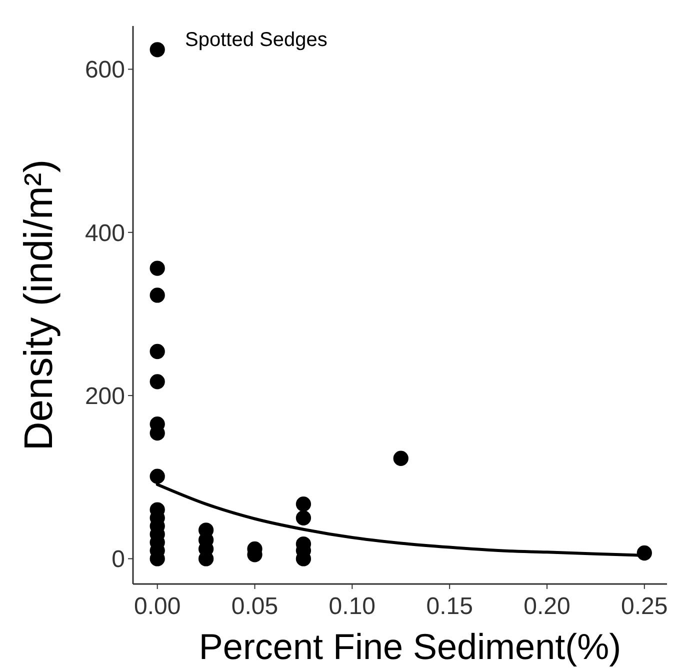 The height and width of the screenshot is (671, 679). I want to click on y-tick-label: 200, so click(104, 396).